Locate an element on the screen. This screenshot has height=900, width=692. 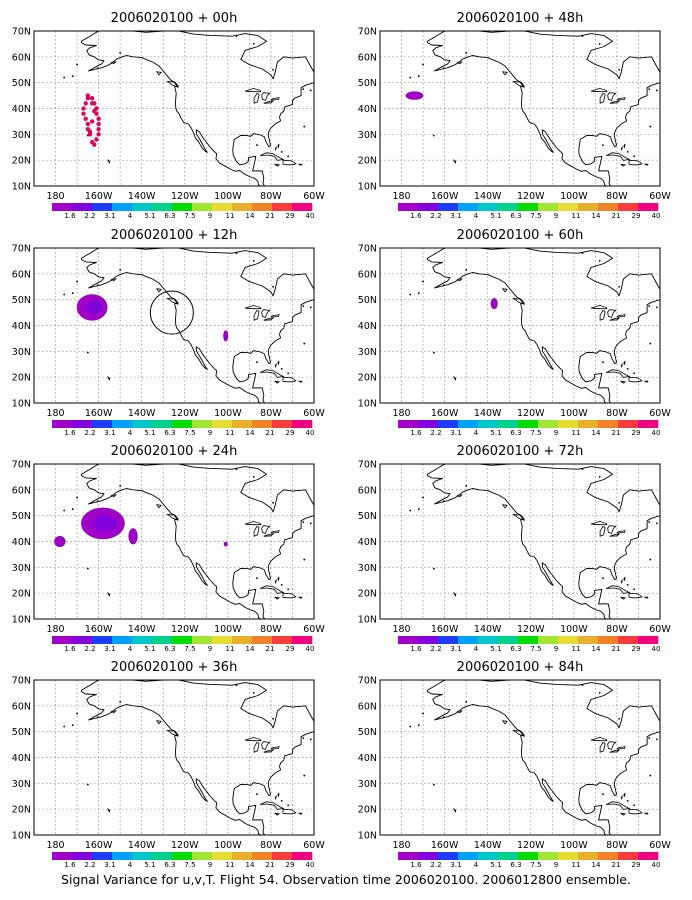
panel-title: 2006020100 + 84h is located at coordinates (520, 667).